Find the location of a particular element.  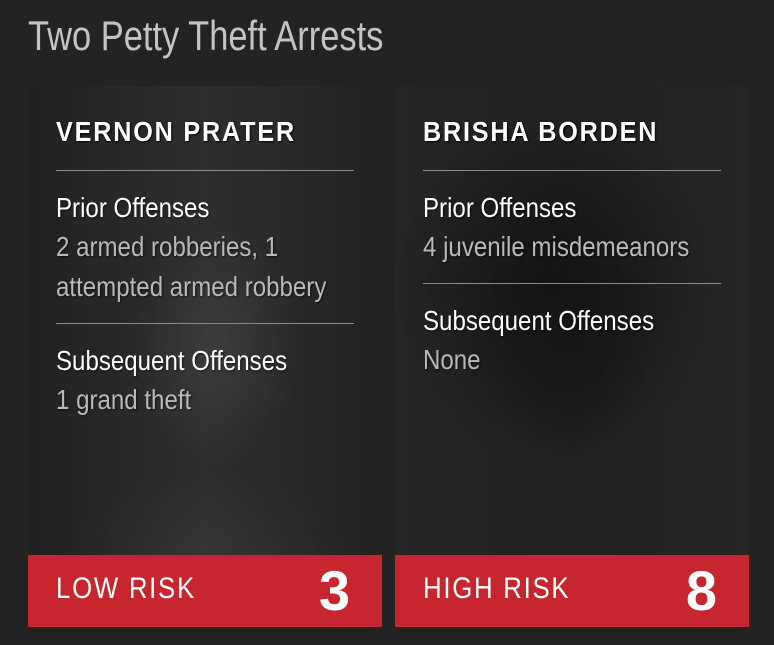

subsequent-offenses-value: None is located at coordinates (452, 359).